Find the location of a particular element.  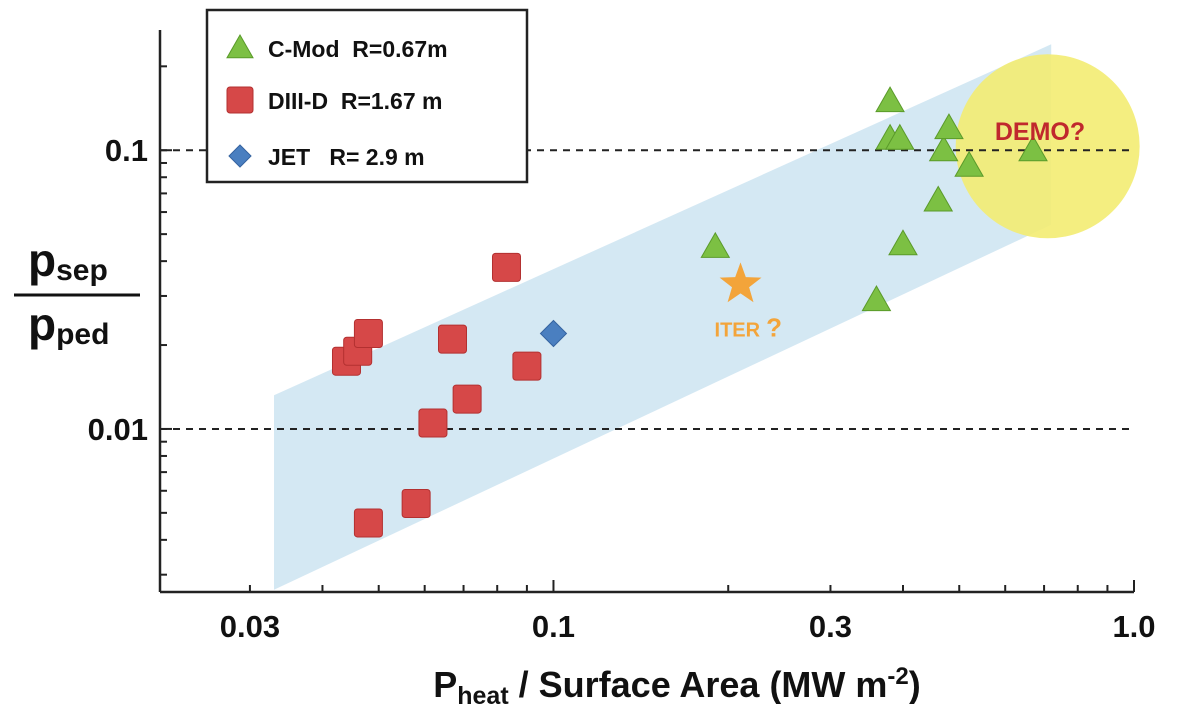

legend-marker-triangle is located at coordinates (240, 46).